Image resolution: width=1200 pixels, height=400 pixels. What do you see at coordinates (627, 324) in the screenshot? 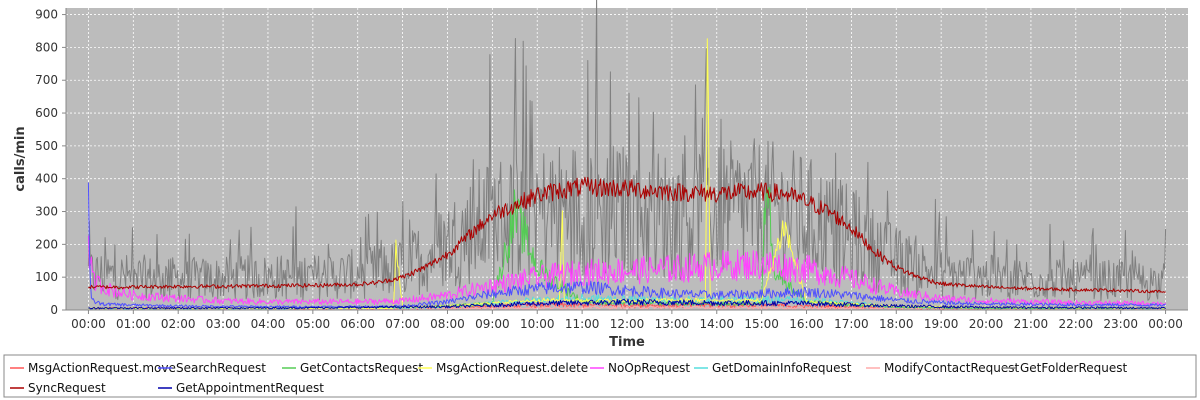
I see `x-tick-label: 12:00` at bounding box center [627, 324].